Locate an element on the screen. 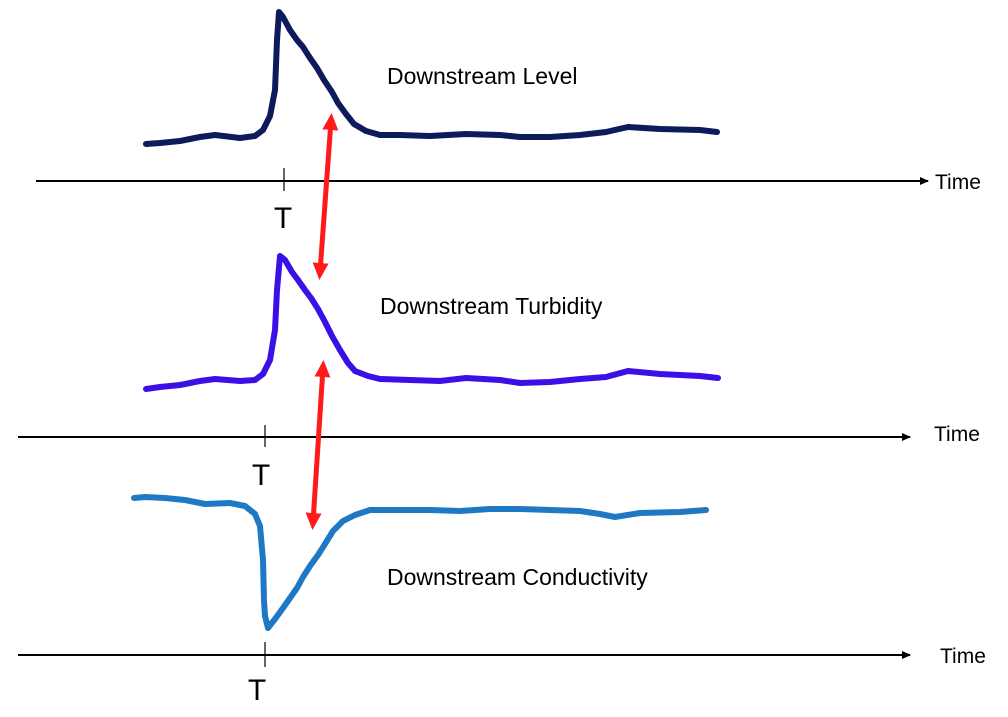 This screenshot has height=717, width=1008. lag-arrow-turbidity-conductivity is located at coordinates (318, 445).